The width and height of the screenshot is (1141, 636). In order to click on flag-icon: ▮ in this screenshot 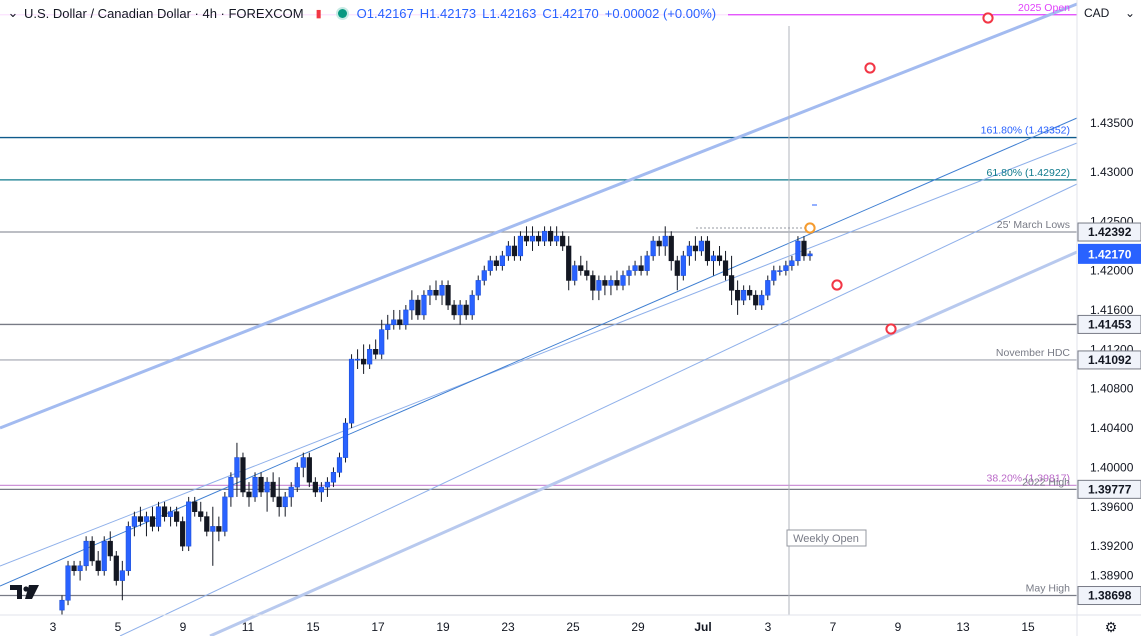, I will do `click(318, 13)`.